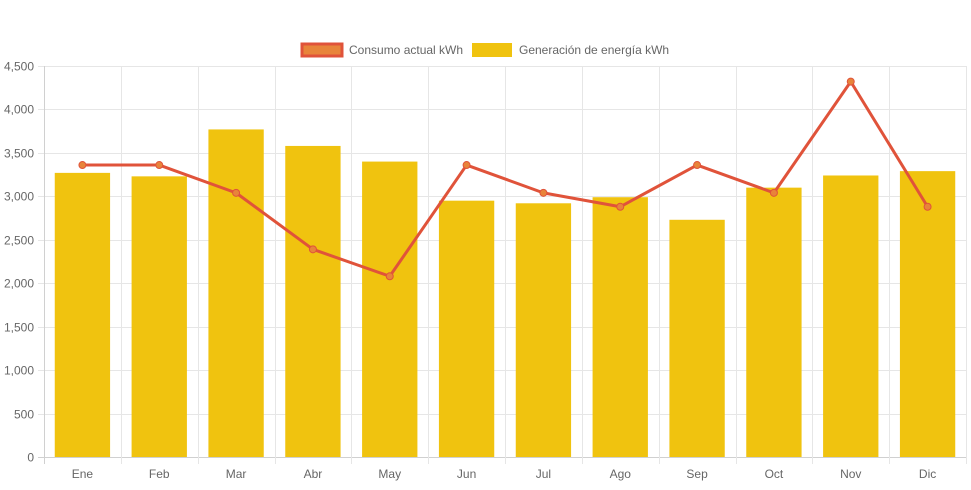 This screenshot has height=490, width=971. I want to click on x-tick-label: Ago, so click(621, 474).